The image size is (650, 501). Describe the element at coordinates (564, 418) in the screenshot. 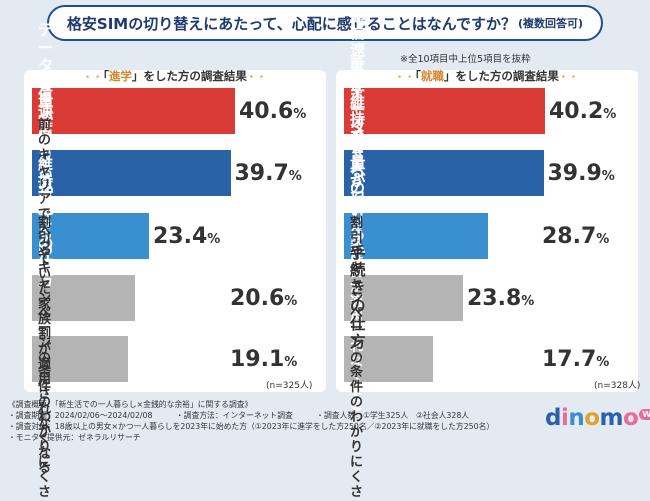

I see `logo-letter: i` at that location.